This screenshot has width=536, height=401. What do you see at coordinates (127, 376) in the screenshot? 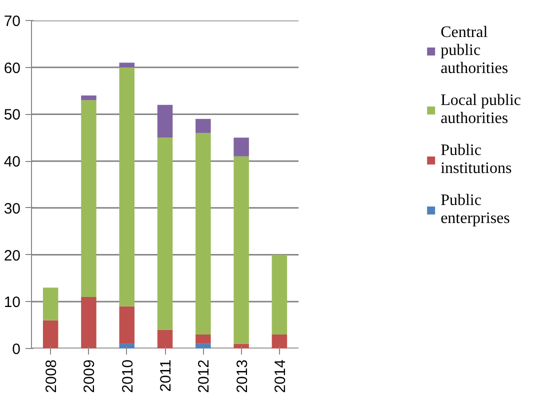
I see `x-tick-label: 2010` at bounding box center [127, 376].